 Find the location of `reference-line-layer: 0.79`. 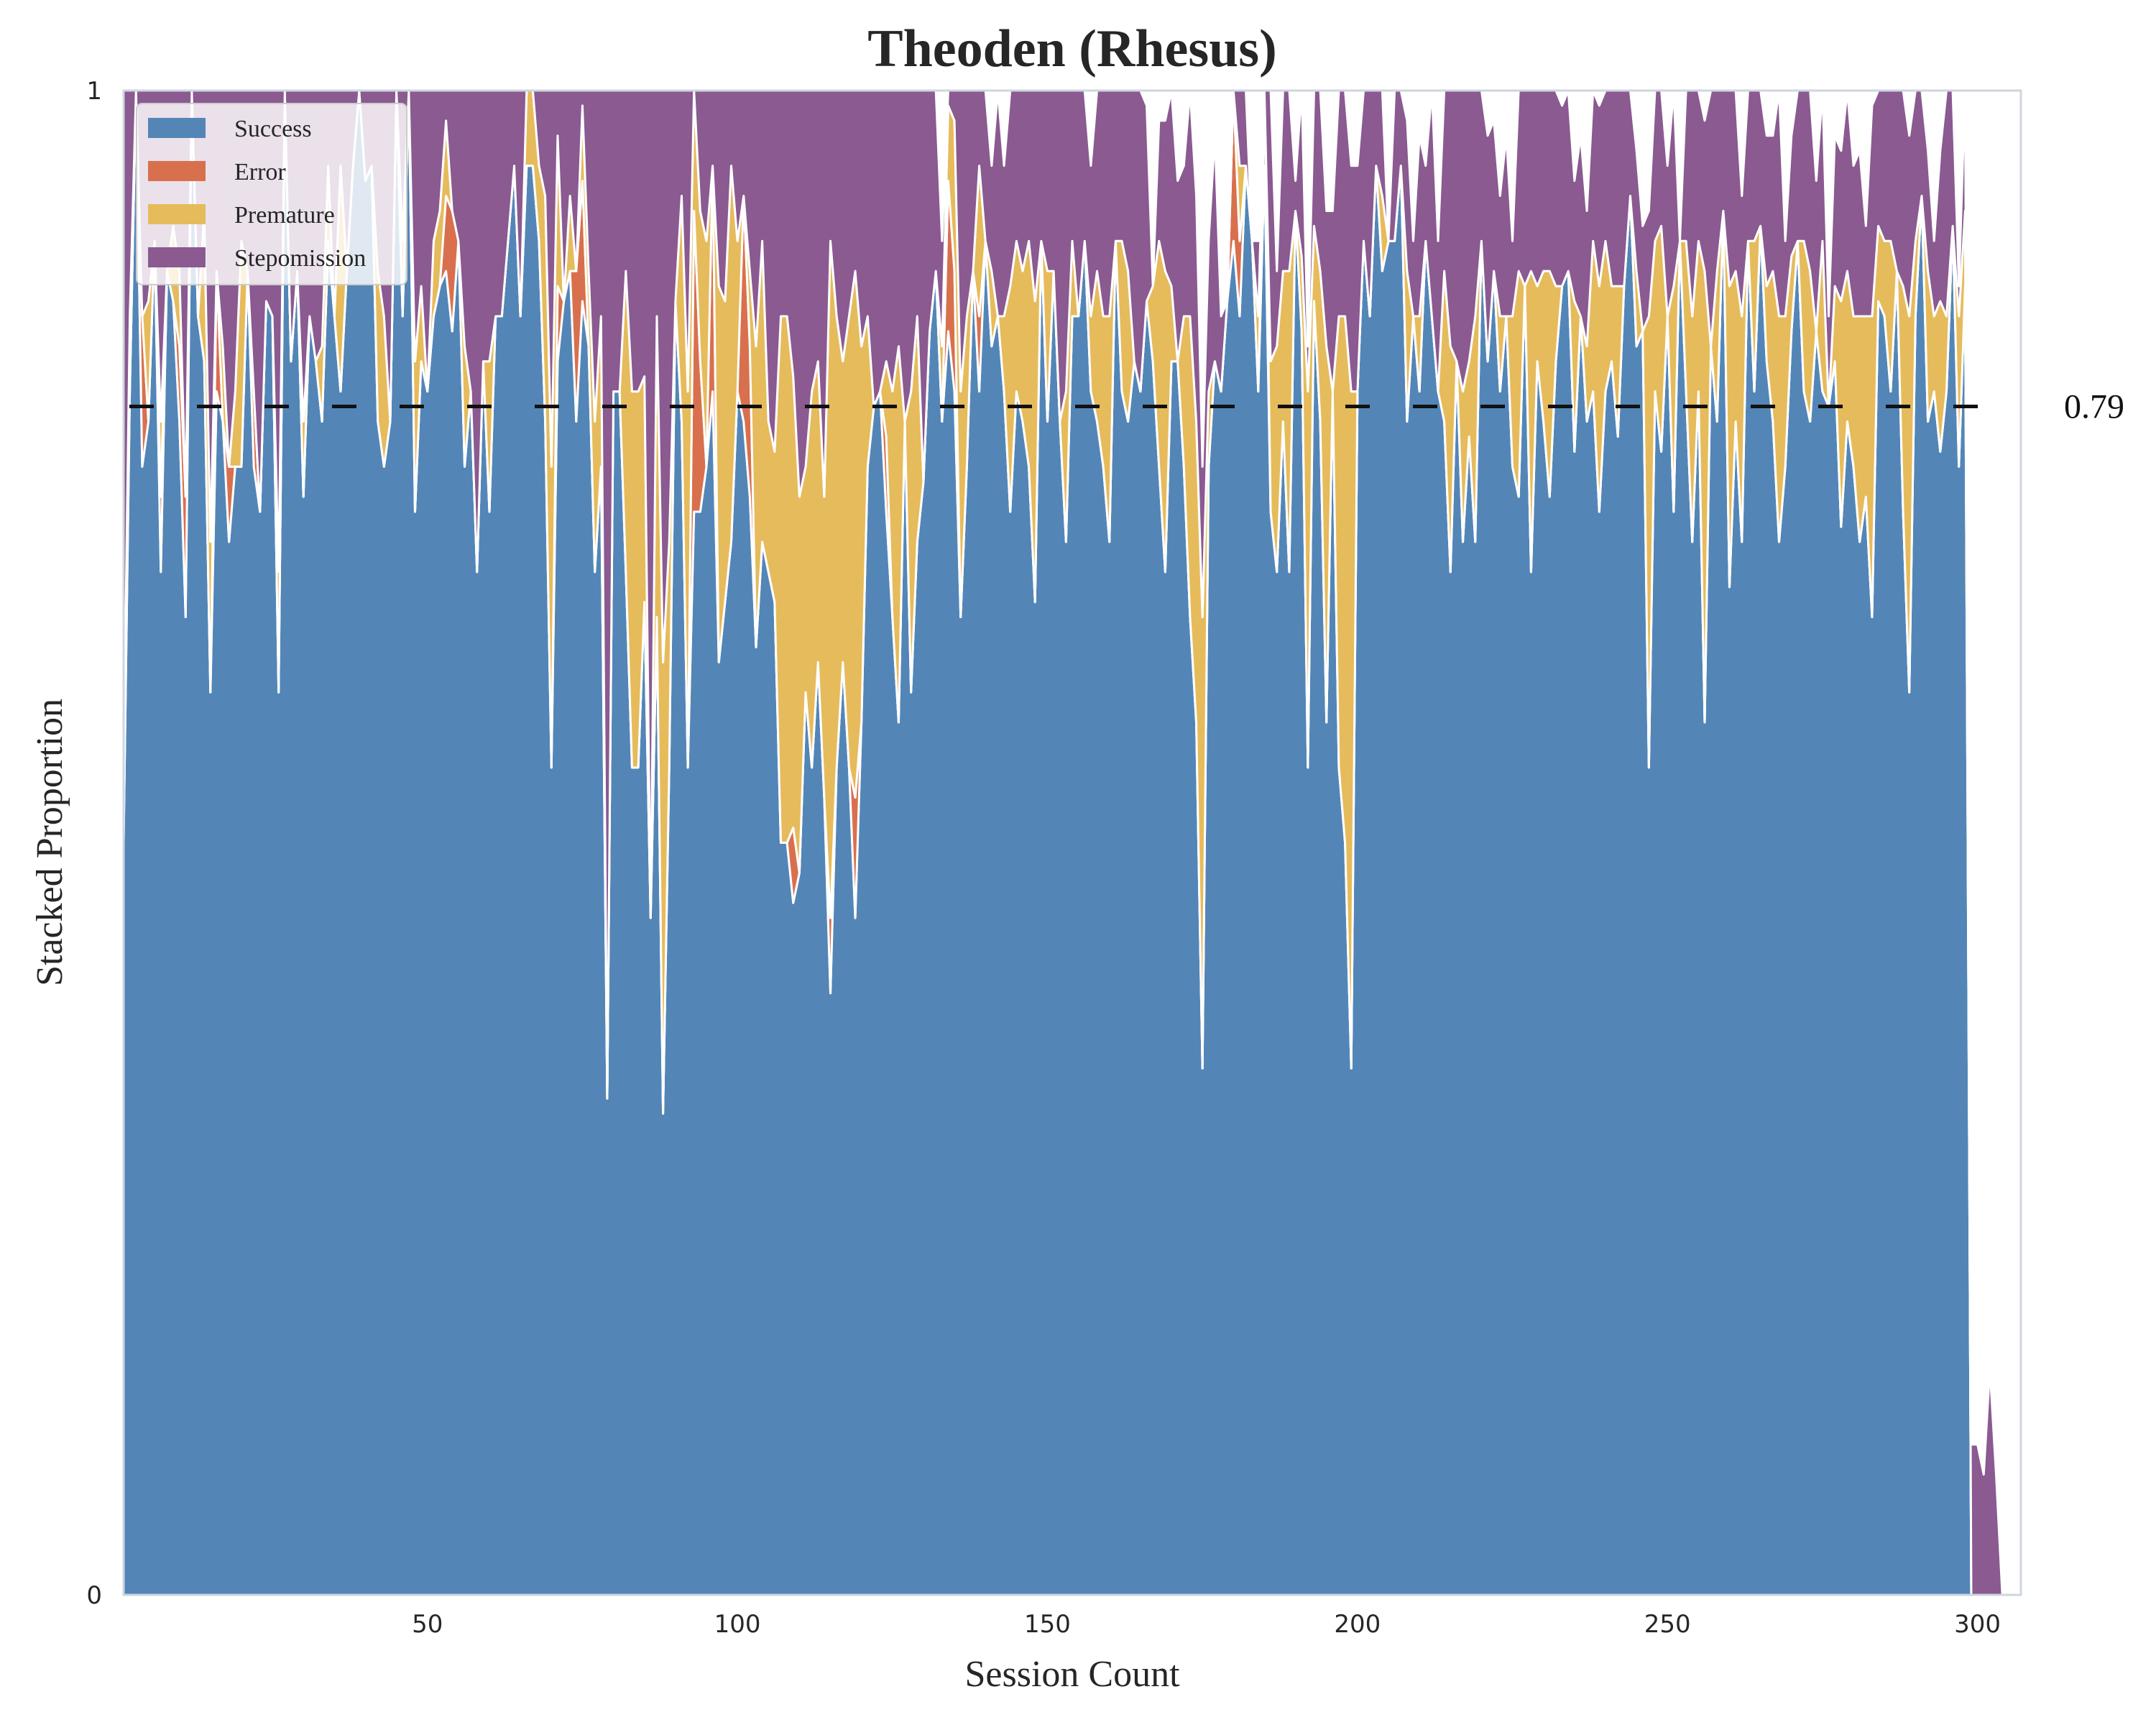

reference-line-layer: 0.79 is located at coordinates (1124, 407).